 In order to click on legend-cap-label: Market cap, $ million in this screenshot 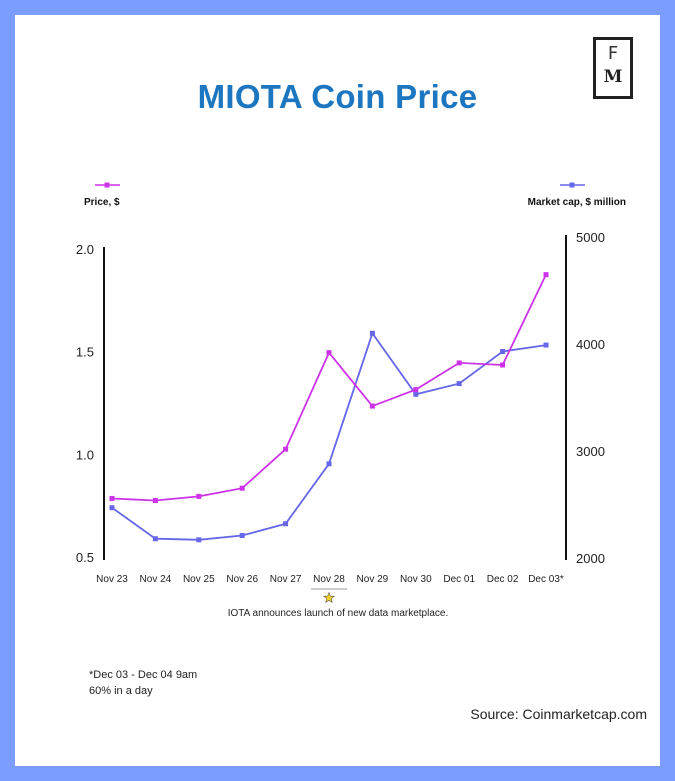, I will do `click(577, 202)`.